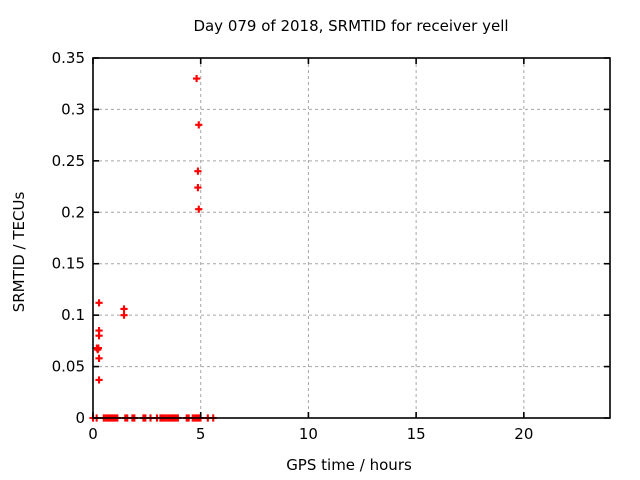 Image resolution: width=640 pixels, height=480 pixels. I want to click on y-tick-label: 0.25, so click(68, 161).